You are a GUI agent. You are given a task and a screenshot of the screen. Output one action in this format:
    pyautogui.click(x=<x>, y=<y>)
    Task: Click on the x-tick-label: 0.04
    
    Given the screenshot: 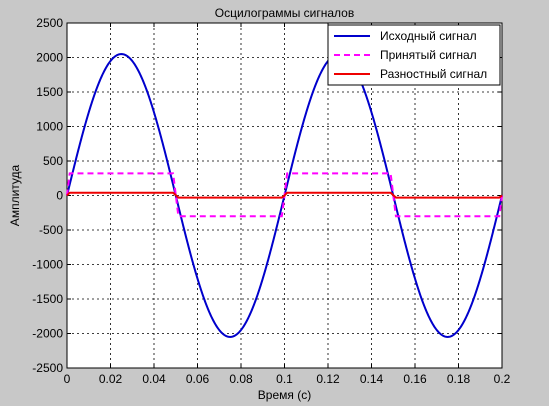 What is the action you would take?
    pyautogui.click(x=154, y=379)
    